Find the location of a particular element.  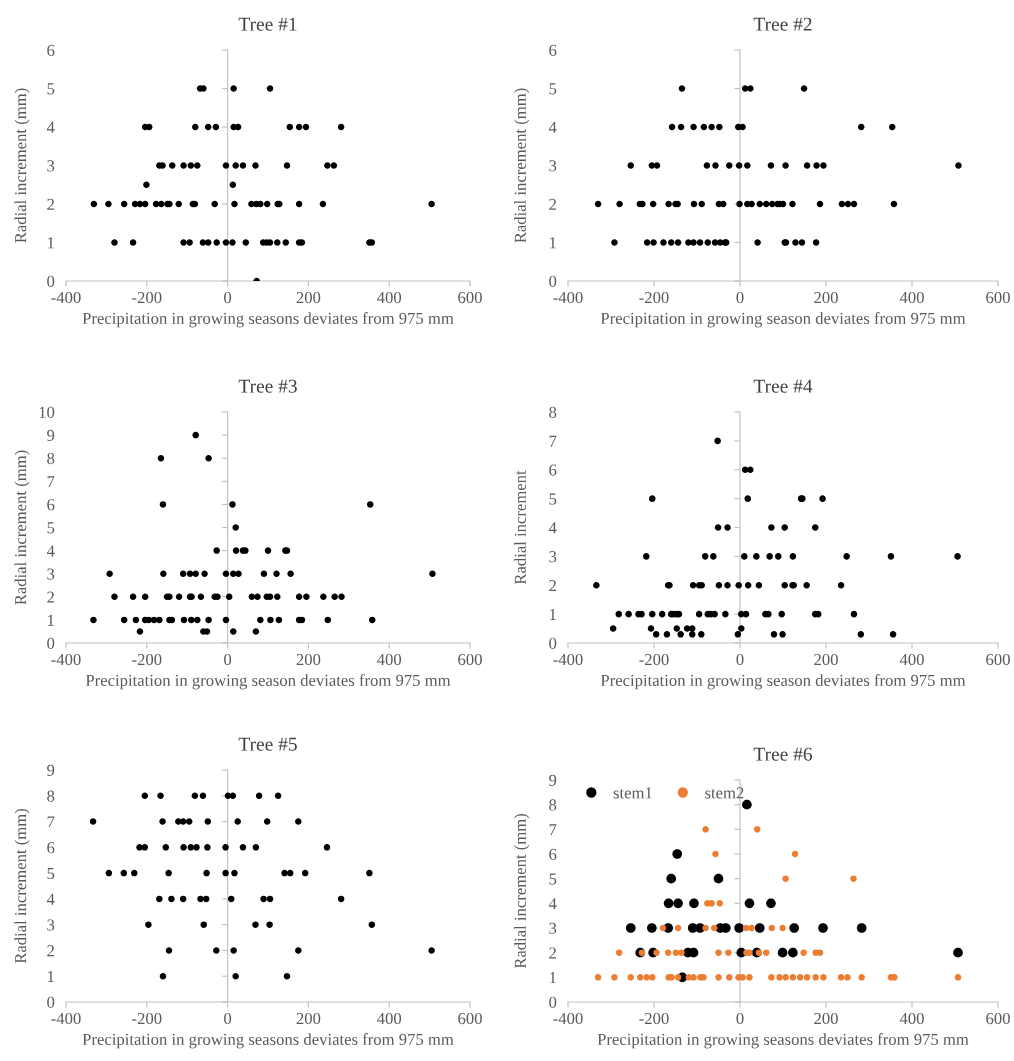

y-axis-title: Radial increment is located at coordinates (520, 527).